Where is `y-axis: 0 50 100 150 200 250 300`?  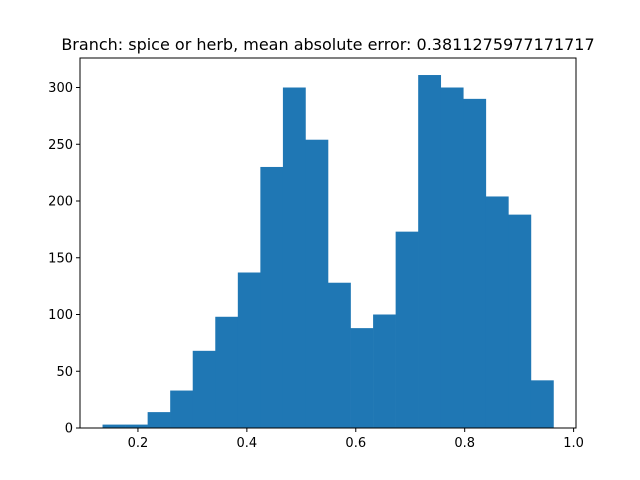
y-axis: 0 50 100 150 200 250 300 is located at coordinates (64, 259).